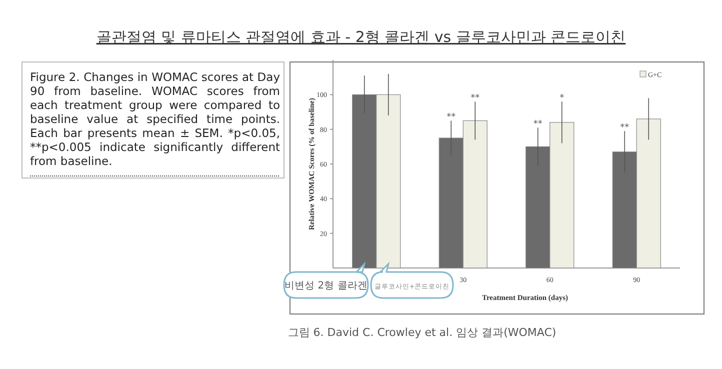 This screenshot has width=722, height=369. Describe the element at coordinates (155, 119) in the screenshot. I see `caption: Figure 2. Changes in WOMAC scores at Day 90 from baseline. WOMAC scores from each treatment group were compared to baseline value at specified time points. Each bar presents mean ± SEM. *p<0.05, **p<0.005 indicate significantly different from baseline.` at that location.